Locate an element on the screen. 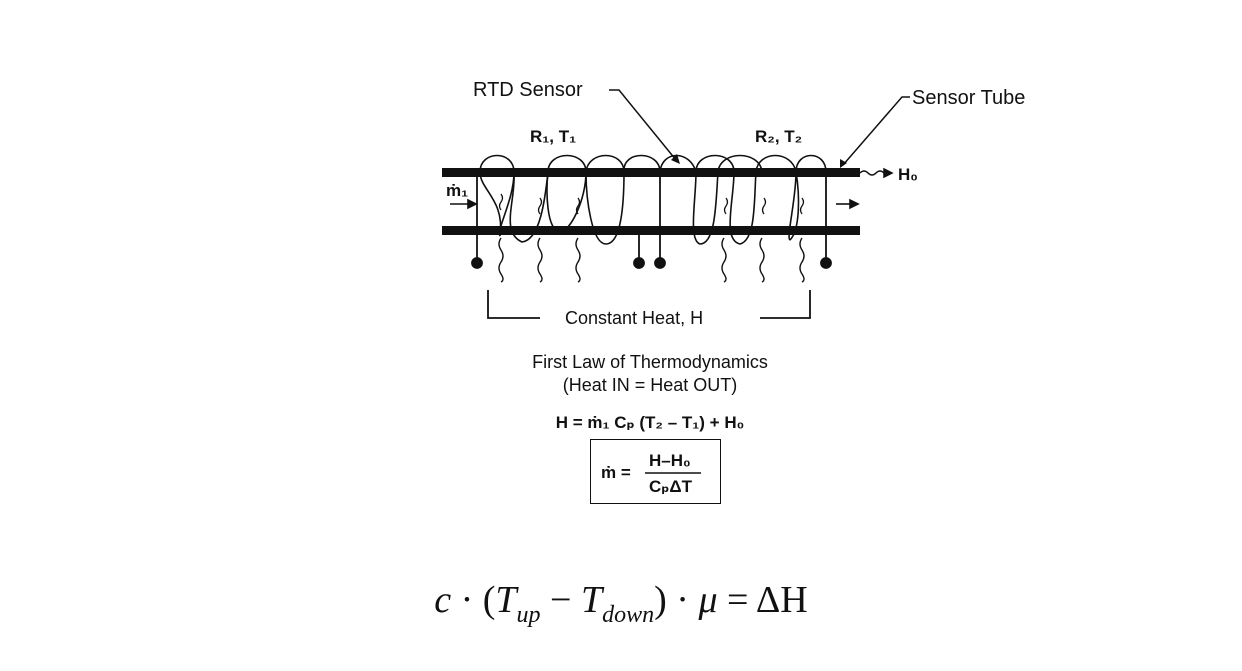  minus-sign: − is located at coordinates (561, 600).